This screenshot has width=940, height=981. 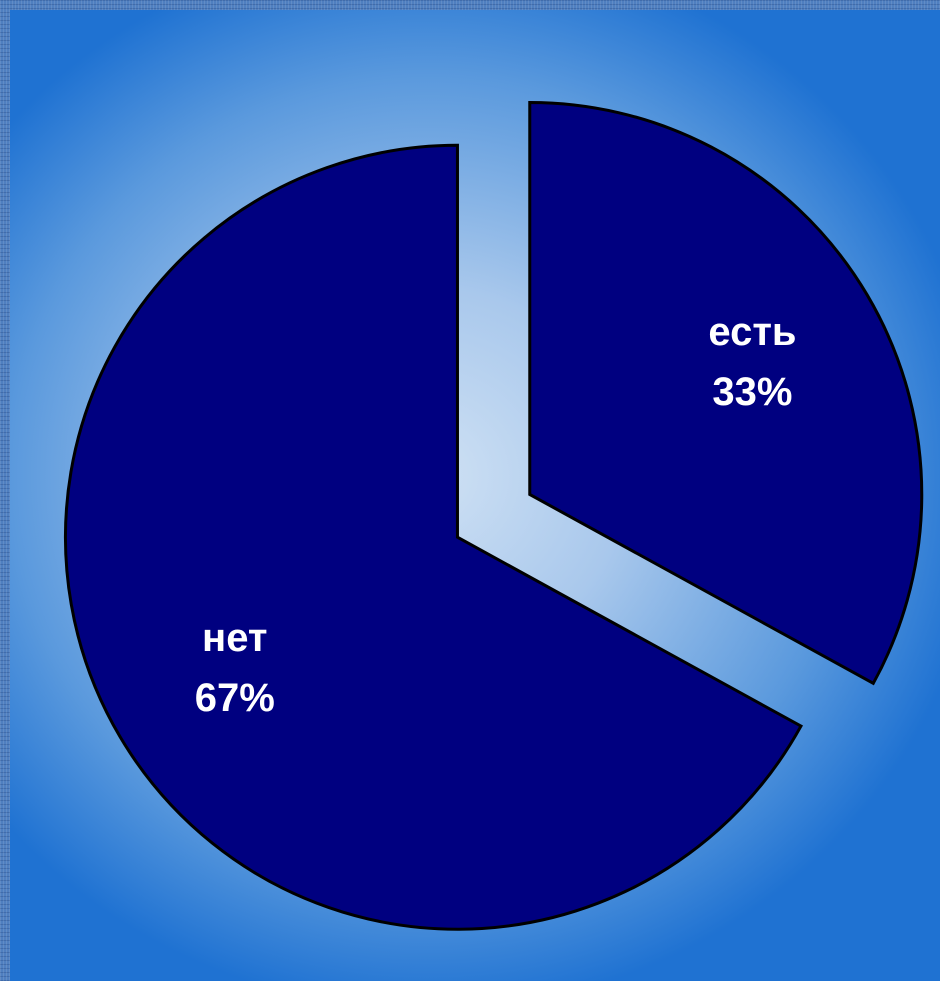 I want to click on slice-percent-label: 33%, so click(x=752, y=392).